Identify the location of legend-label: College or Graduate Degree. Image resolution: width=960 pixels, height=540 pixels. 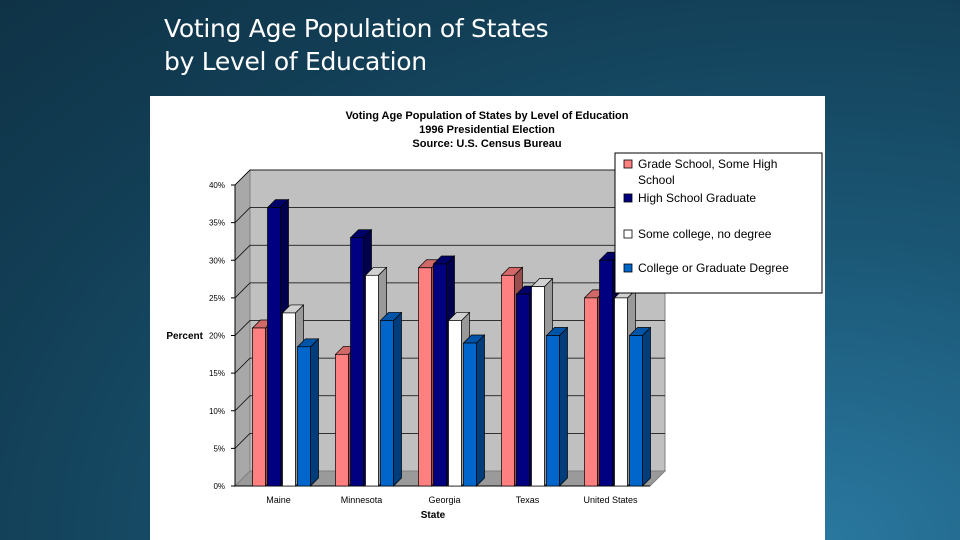
(713, 268).